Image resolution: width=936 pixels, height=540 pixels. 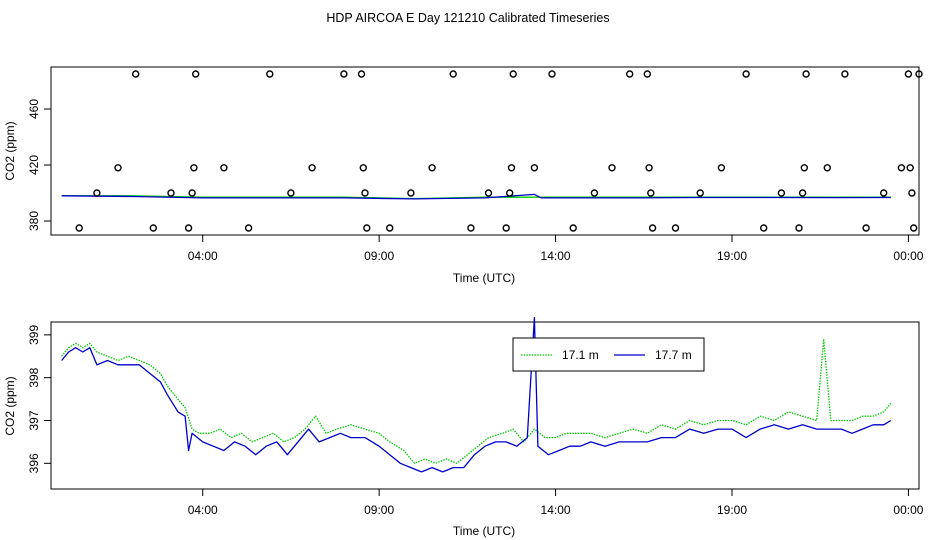 What do you see at coordinates (10, 405) in the screenshot?
I see `bottom-y-axis-label: CO2 (ppm)` at bounding box center [10, 405].